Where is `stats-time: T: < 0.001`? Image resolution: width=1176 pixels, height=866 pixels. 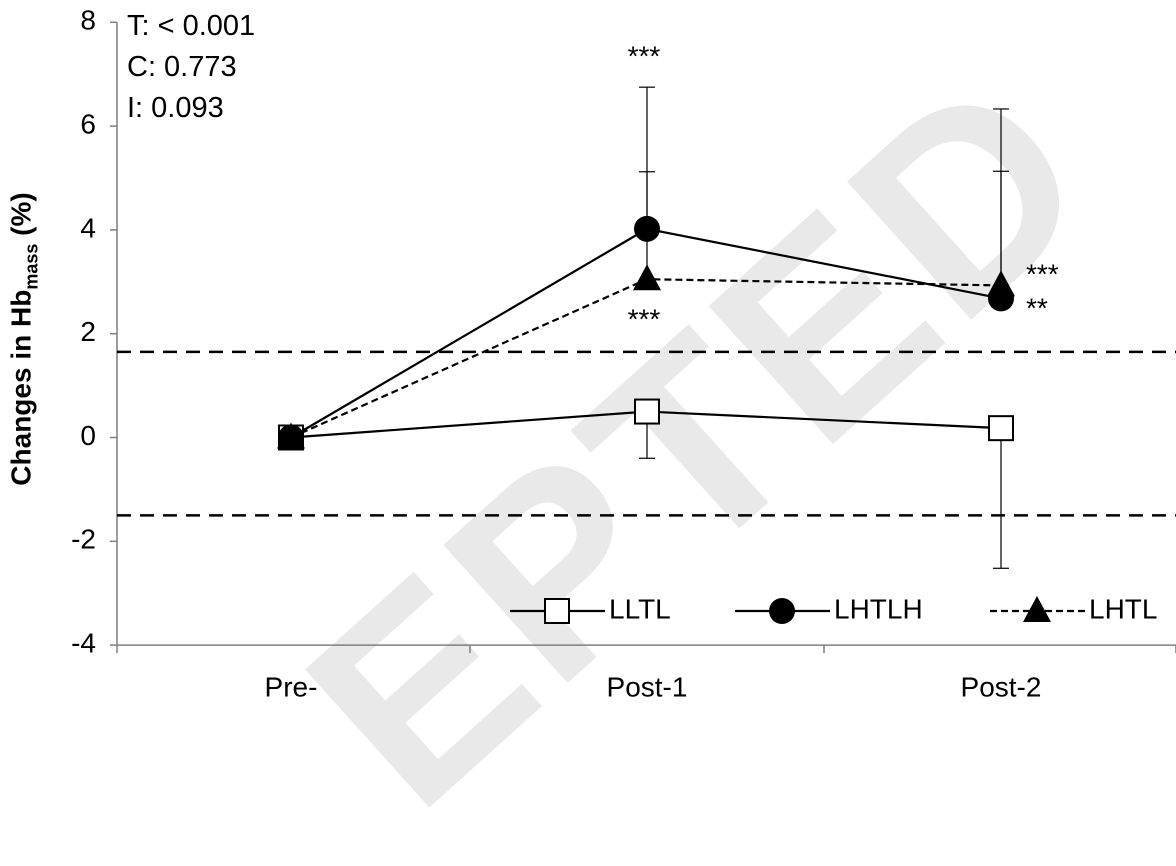
stats-time: T: < 0.001 is located at coordinates (191, 26).